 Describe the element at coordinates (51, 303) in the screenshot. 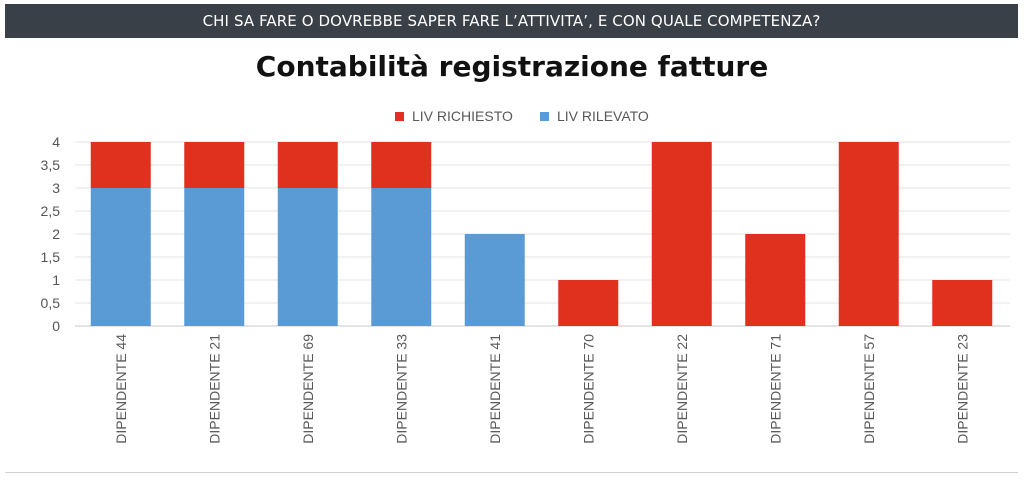

I see `y-tick-label: 0,5` at that location.